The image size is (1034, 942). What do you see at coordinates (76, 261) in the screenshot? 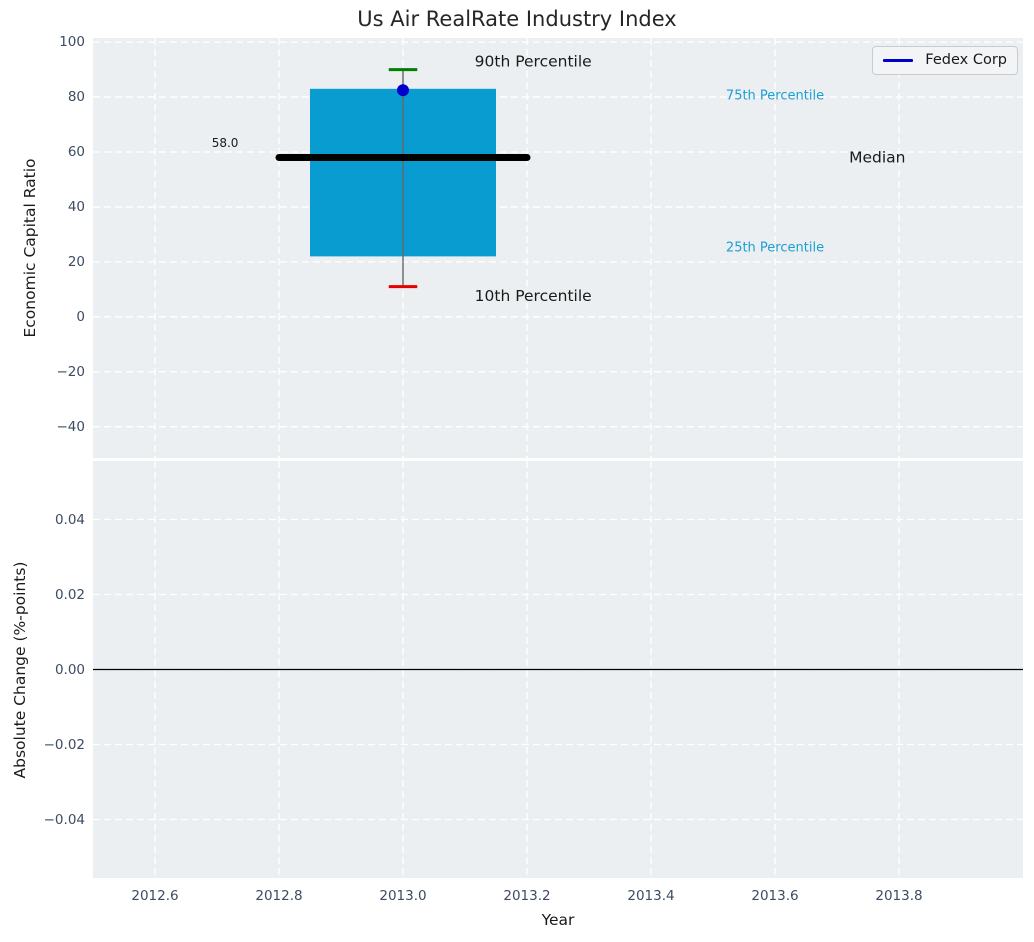
I see `y-tick-label: 20` at bounding box center [76, 261].